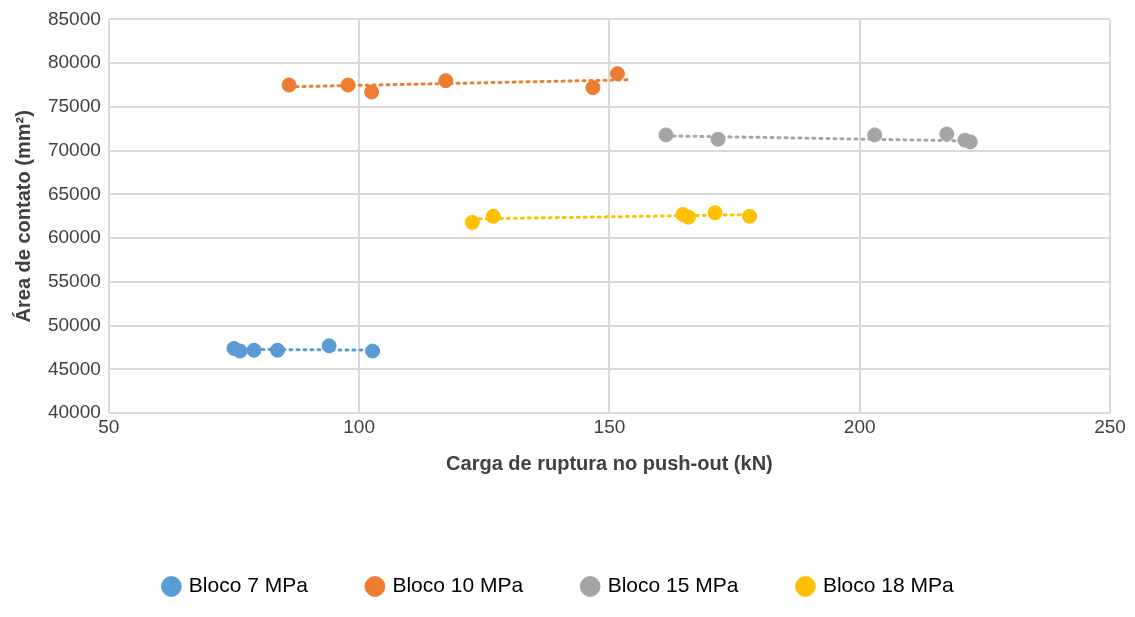  I want to click on x-tick-label: 150, so click(609, 426).